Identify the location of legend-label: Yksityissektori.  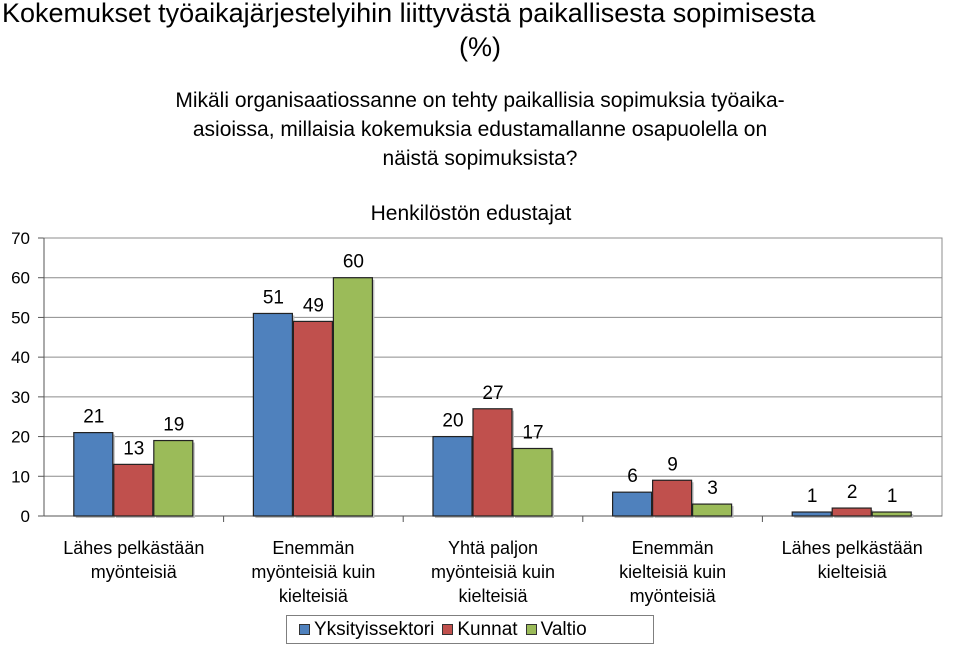
(374, 629).